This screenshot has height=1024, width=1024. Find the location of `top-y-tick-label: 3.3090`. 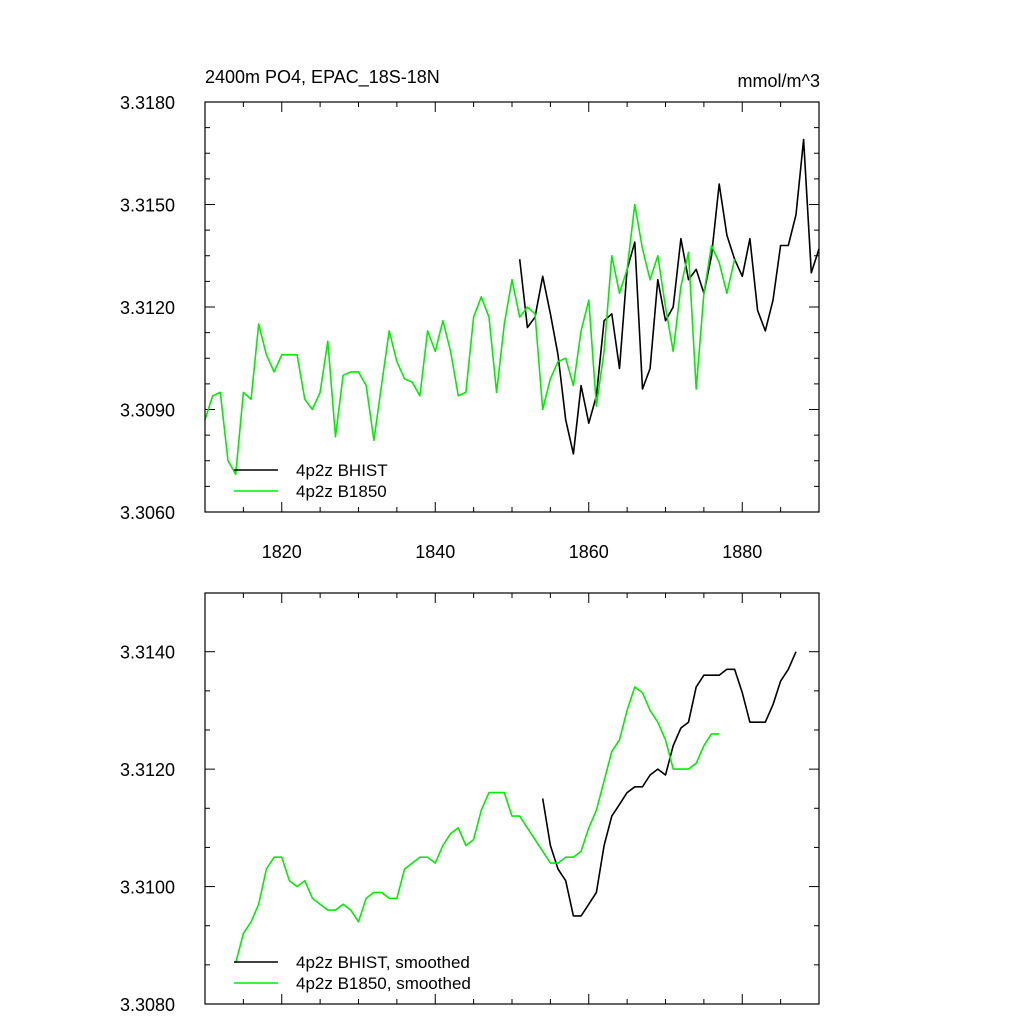

top-y-tick-label: 3.3090 is located at coordinates (147, 411).